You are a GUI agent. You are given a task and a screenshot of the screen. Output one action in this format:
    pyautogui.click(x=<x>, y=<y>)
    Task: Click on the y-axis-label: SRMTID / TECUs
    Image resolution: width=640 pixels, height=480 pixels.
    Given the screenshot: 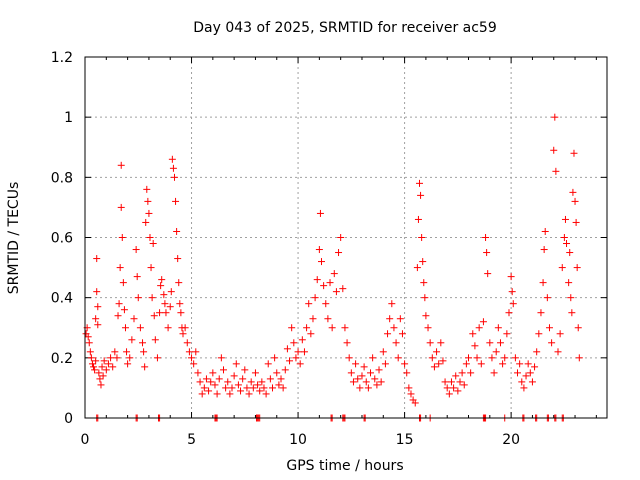 What is the action you would take?
    pyautogui.click(x=14, y=238)
    